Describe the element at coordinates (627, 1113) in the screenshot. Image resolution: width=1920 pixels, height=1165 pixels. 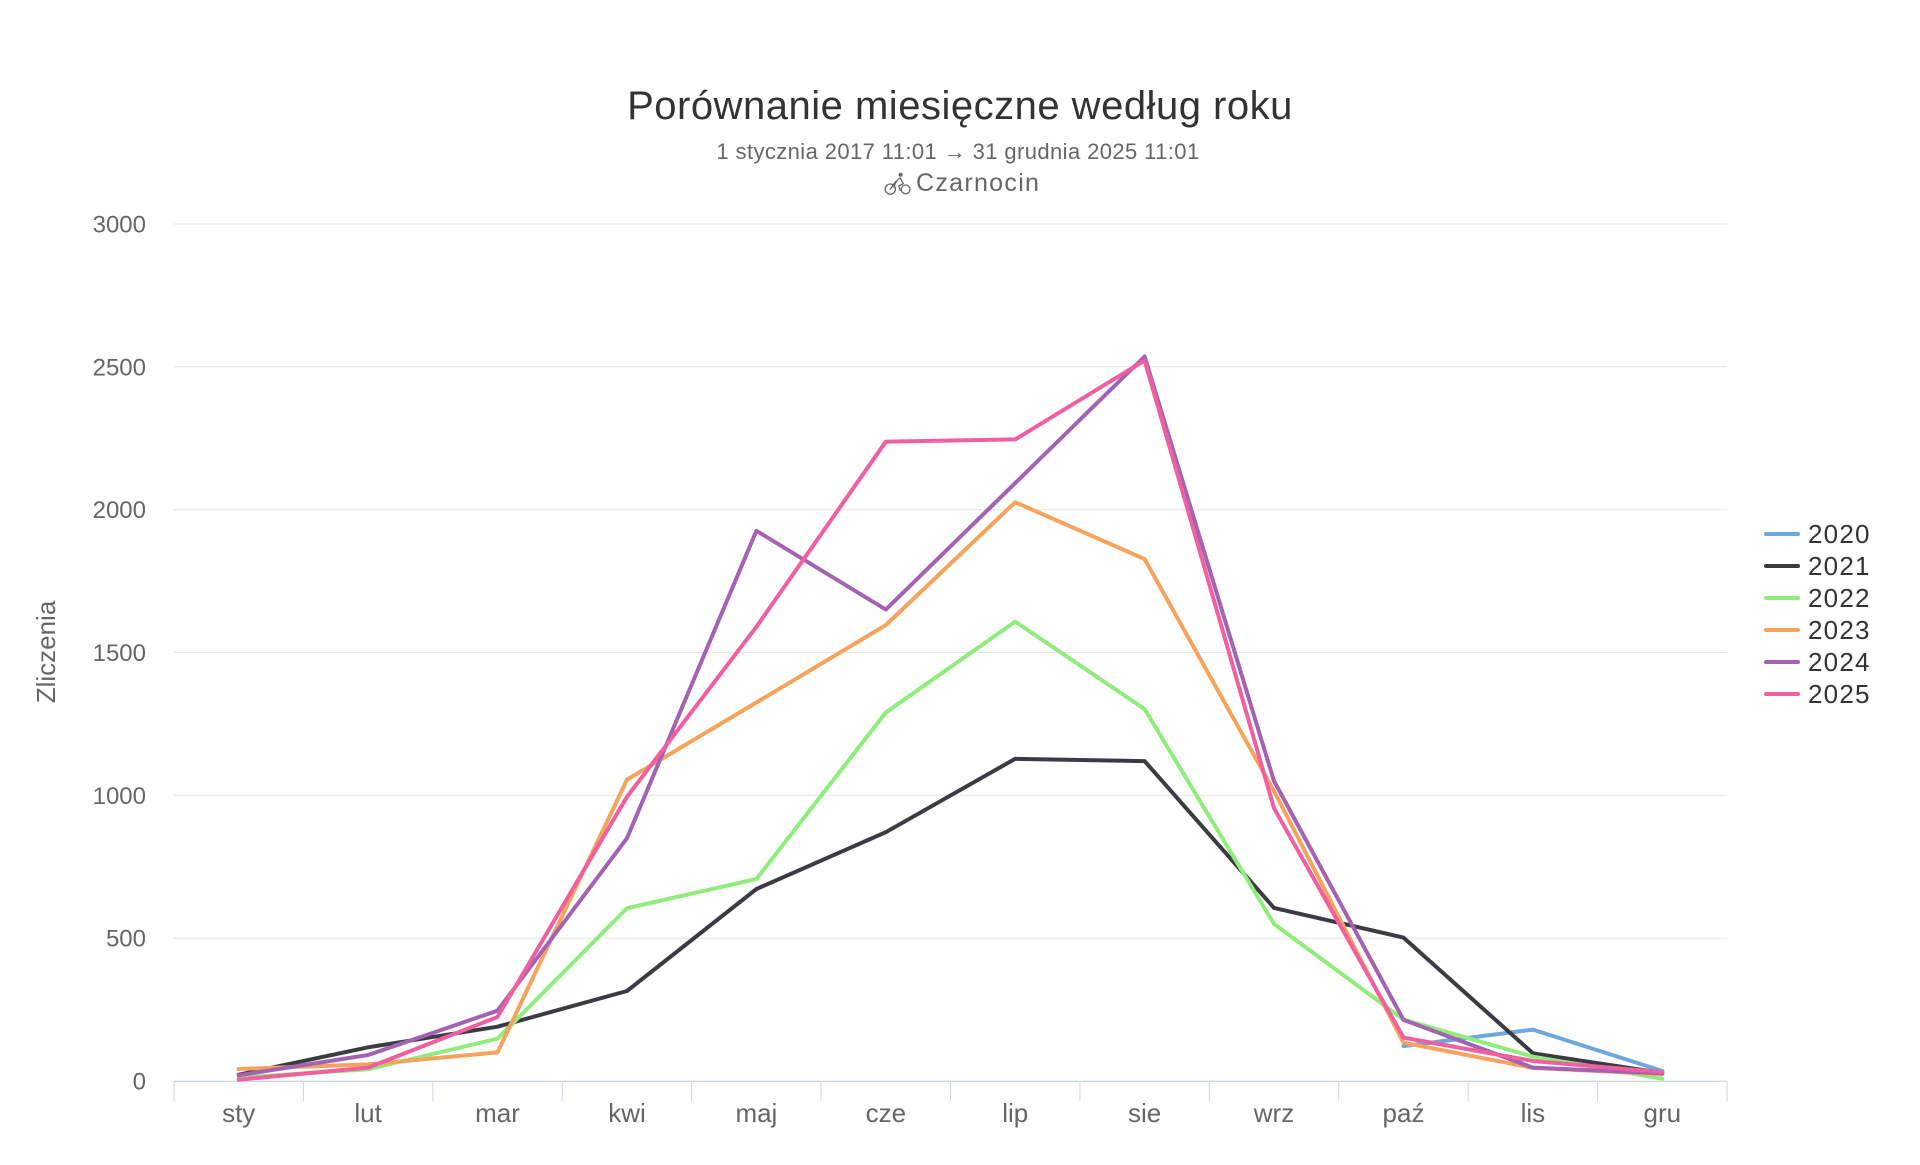
I see `svg-text: kwi` at that location.